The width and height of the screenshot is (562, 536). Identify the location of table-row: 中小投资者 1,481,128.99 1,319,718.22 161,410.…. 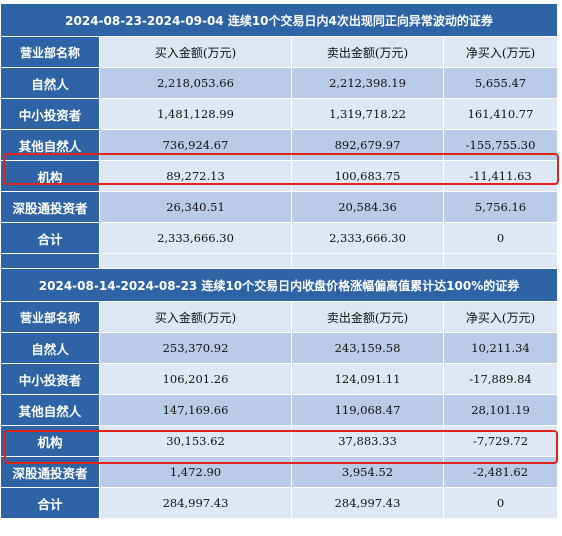
(279, 114).